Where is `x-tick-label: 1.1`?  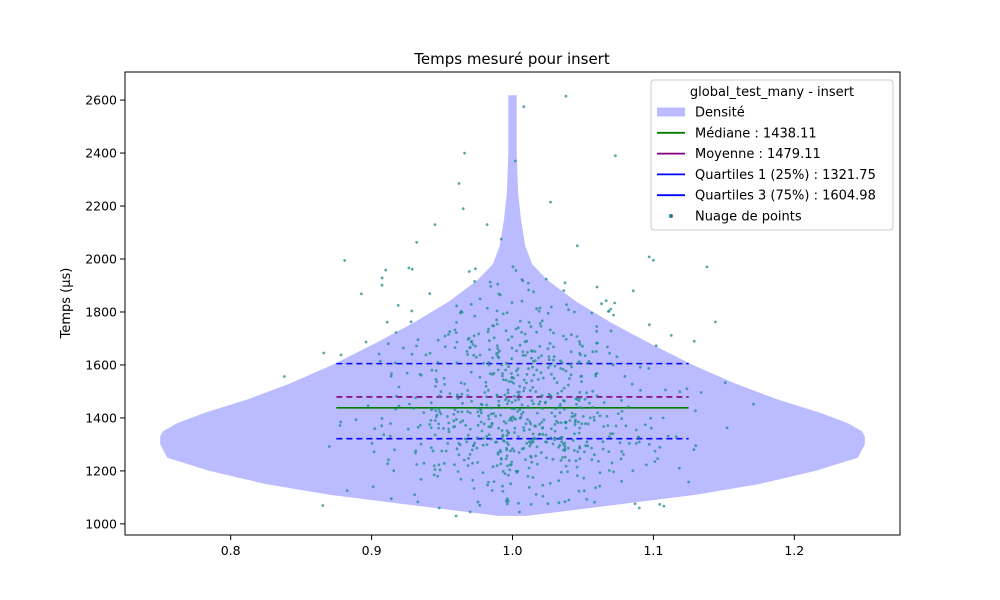
x-tick-label: 1.1 is located at coordinates (653, 550).